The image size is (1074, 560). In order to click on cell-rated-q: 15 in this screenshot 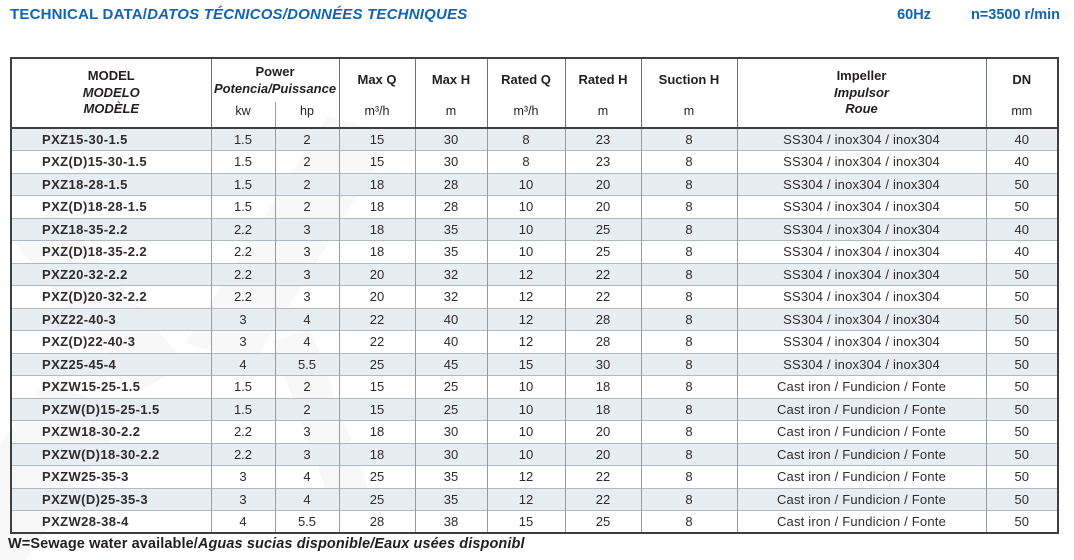, I will do `click(525, 364)`.